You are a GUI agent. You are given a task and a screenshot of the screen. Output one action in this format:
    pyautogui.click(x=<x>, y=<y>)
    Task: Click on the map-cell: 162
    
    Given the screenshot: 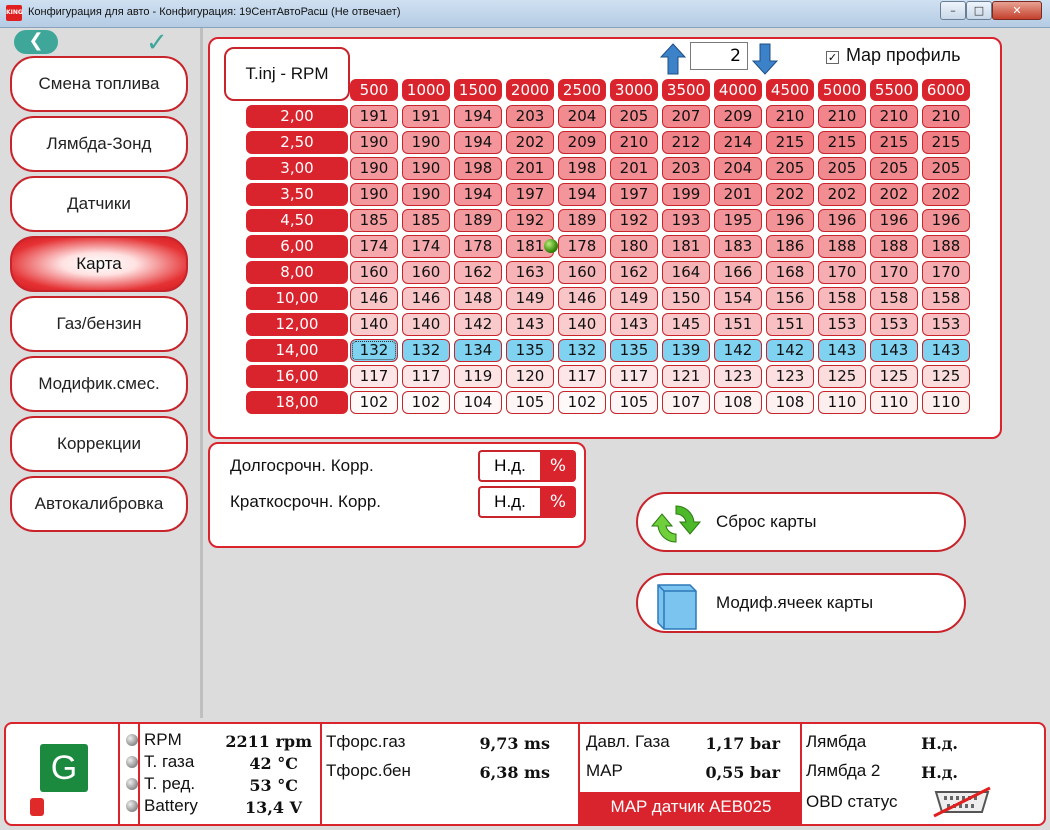 What is the action you would take?
    pyautogui.click(x=634, y=272)
    